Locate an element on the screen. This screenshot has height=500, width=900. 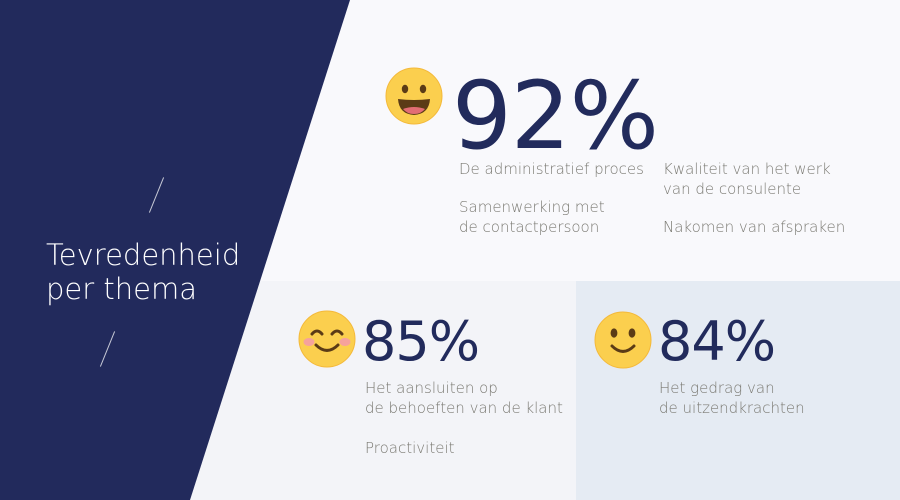
top-item-3: Samenwerking met de contactpersoon is located at coordinates (532, 217).